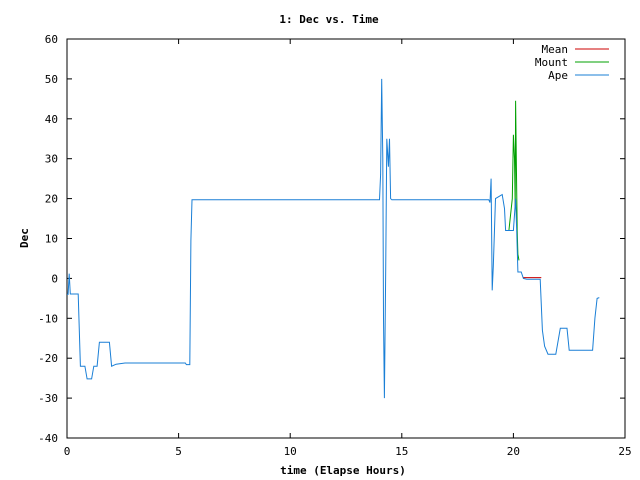  What do you see at coordinates (558, 75) in the screenshot?
I see `legend-label: Ape` at bounding box center [558, 75].